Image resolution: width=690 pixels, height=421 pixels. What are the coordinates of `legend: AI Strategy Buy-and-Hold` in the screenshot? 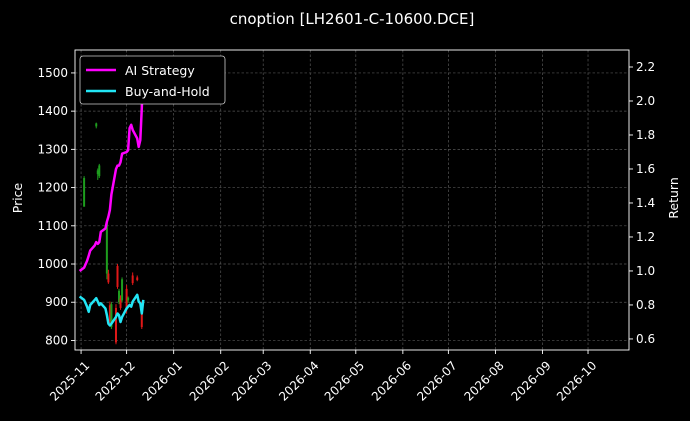 It's located at (152, 80).